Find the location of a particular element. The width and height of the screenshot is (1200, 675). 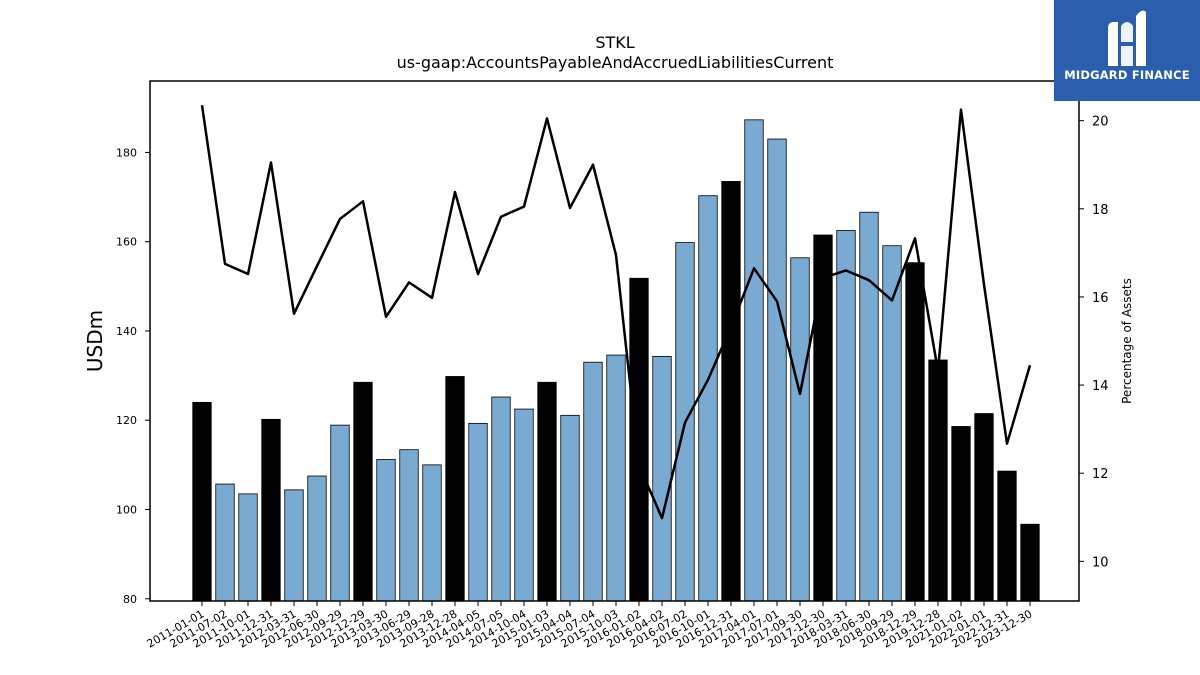

midgard-finance-logo: MIDGARD FINANCE is located at coordinates (1127, 50).